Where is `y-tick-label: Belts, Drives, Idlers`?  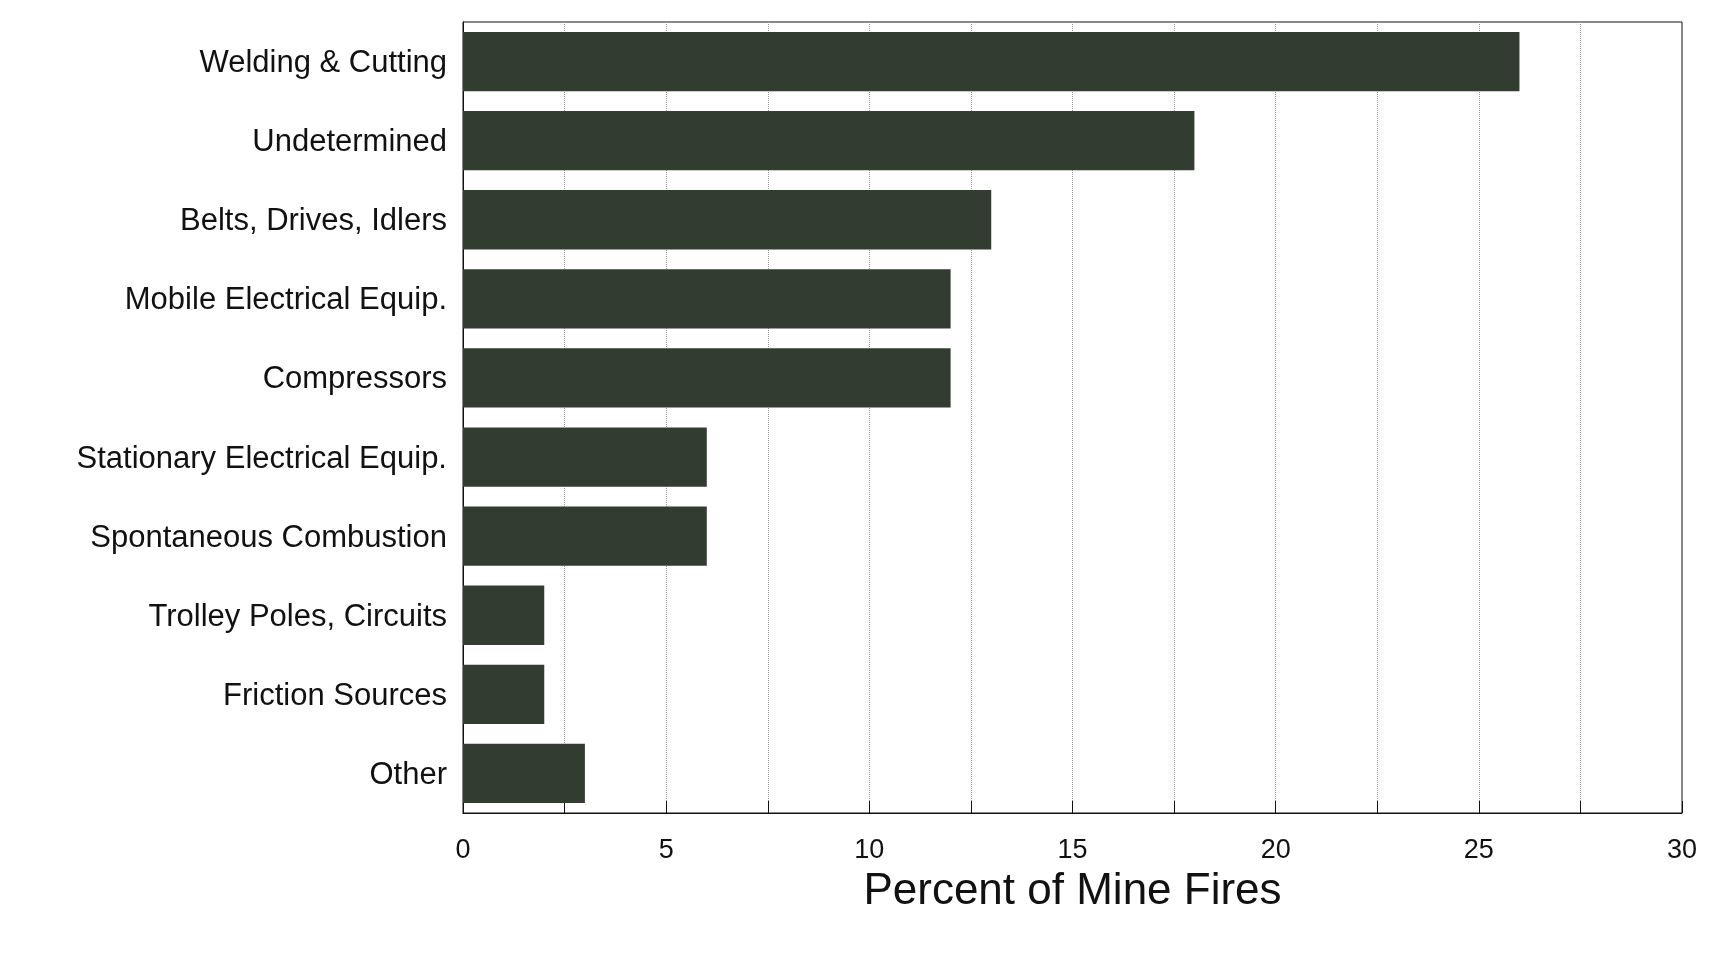
y-tick-label: Belts, Drives, Idlers is located at coordinates (313, 220).